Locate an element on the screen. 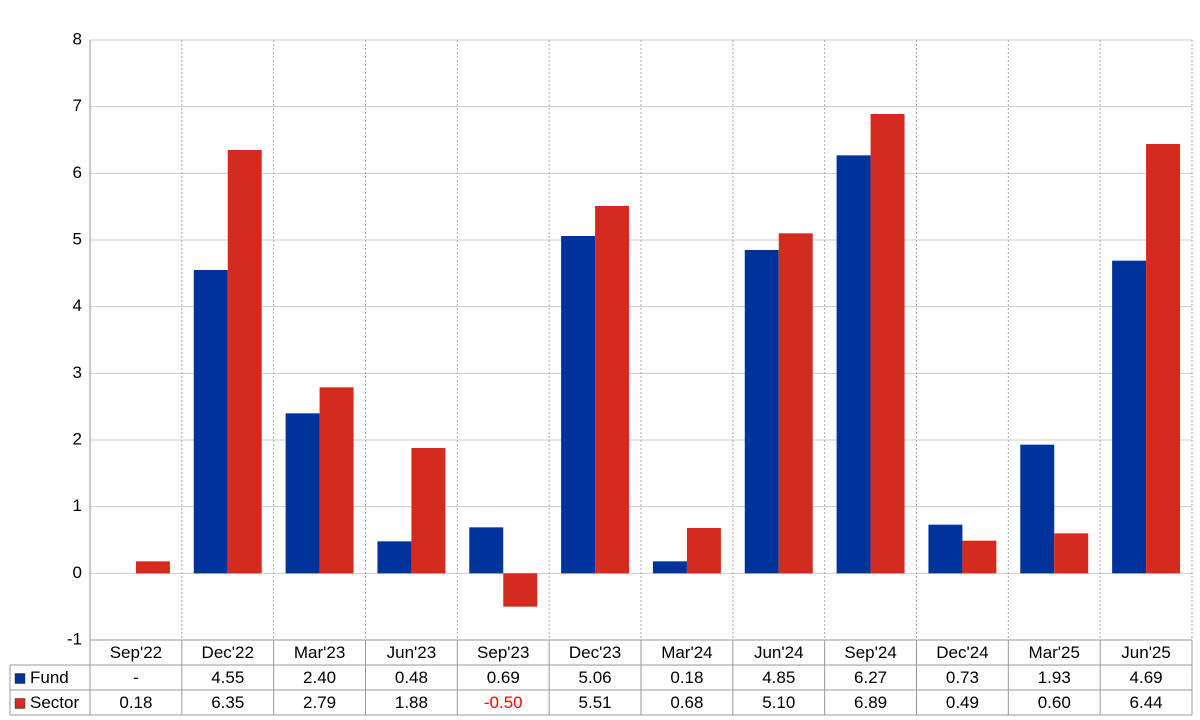  x-tick-label: Mar'23 is located at coordinates (319, 652).